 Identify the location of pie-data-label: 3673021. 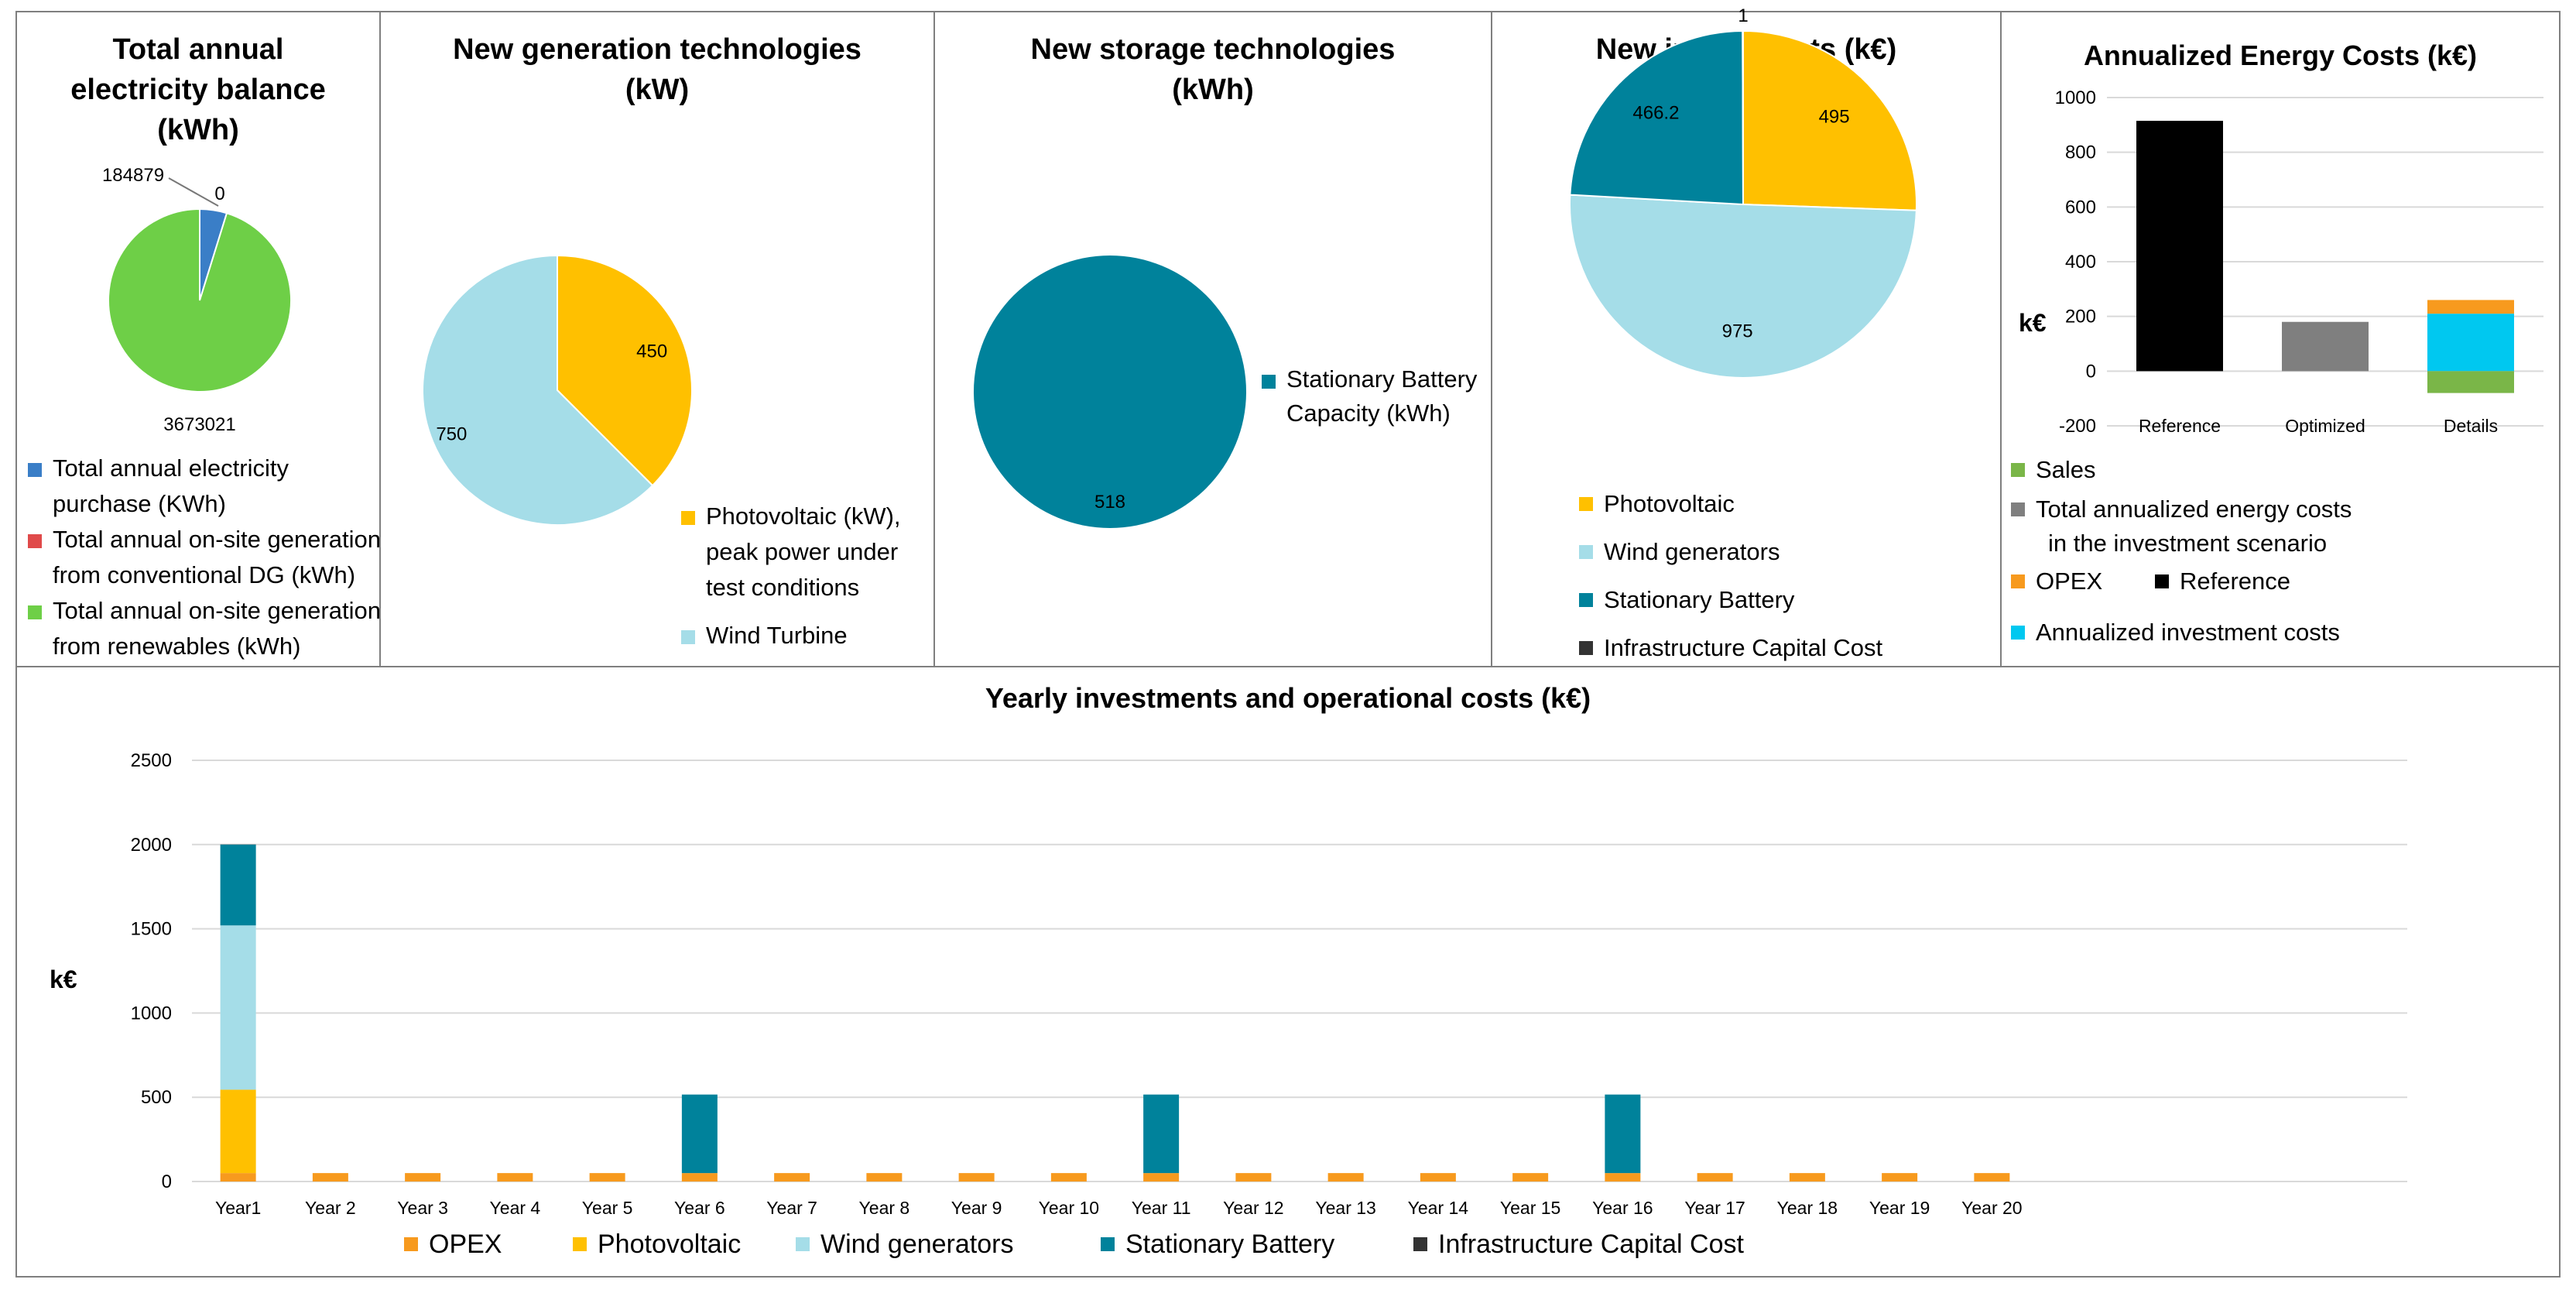
(199, 424).